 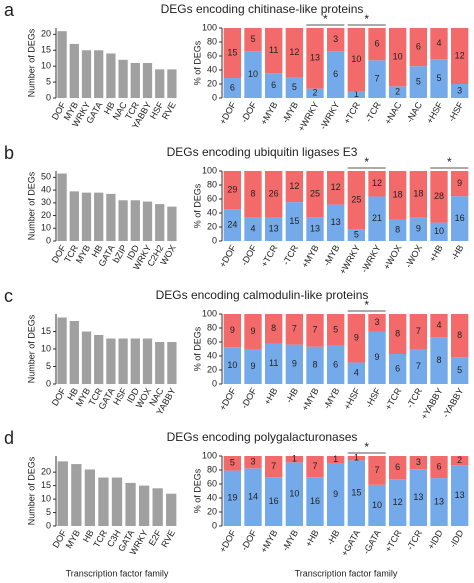 I want to click on segment-label: 12, so click(x=294, y=186).